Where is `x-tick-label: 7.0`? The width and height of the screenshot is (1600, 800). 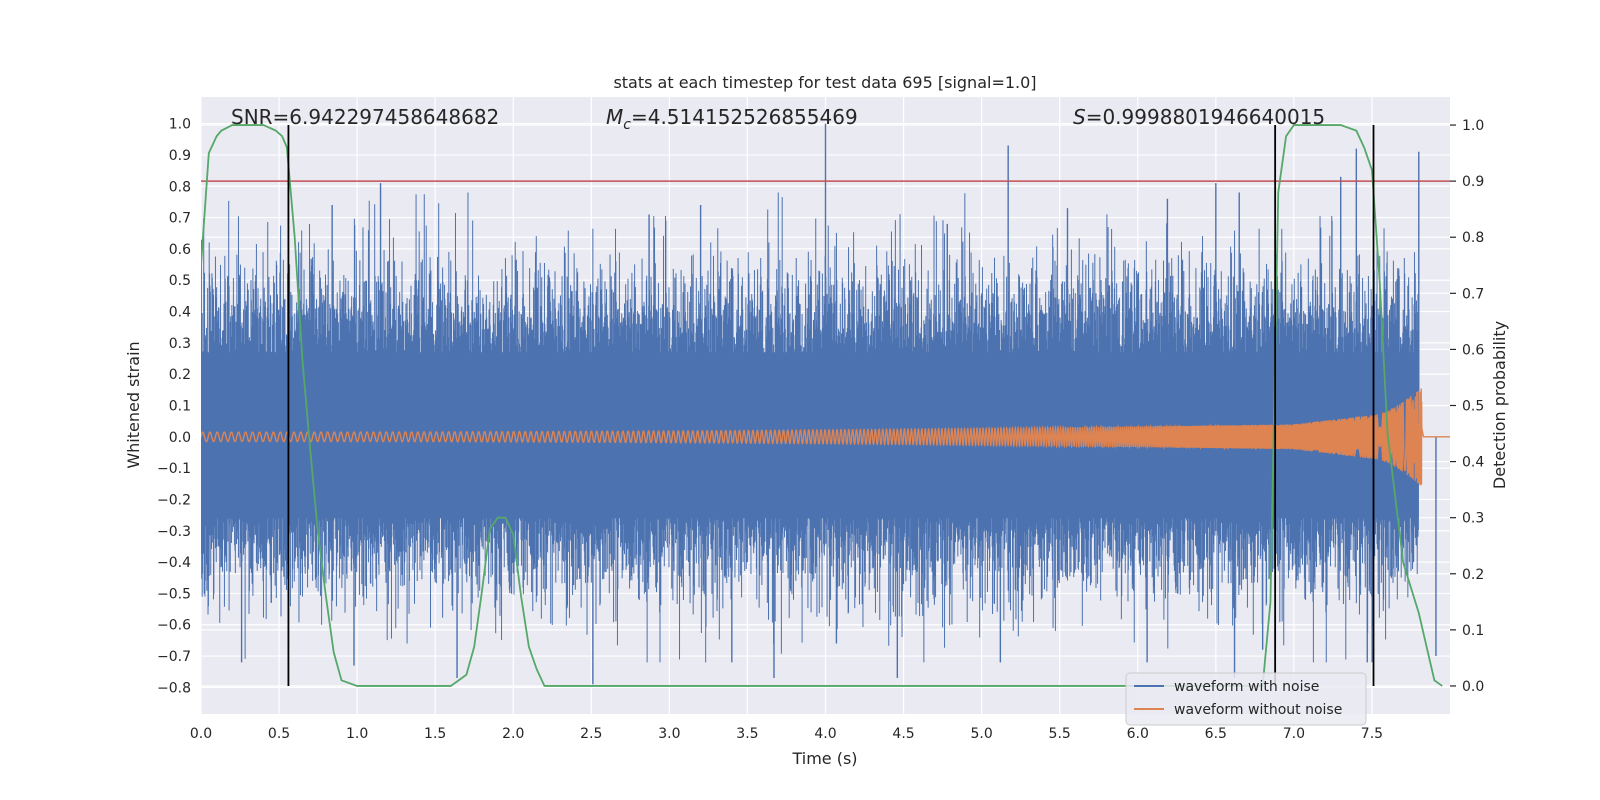
x-tick-label: 7.0 is located at coordinates (1294, 734).